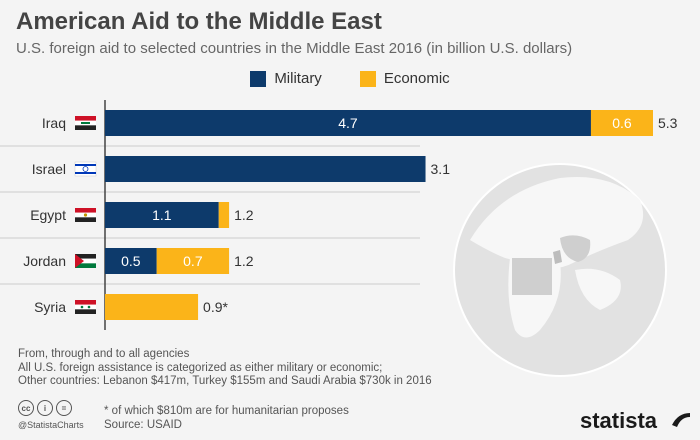 The image size is (700, 440). I want to click on license-icons: cc i =, so click(45, 408).